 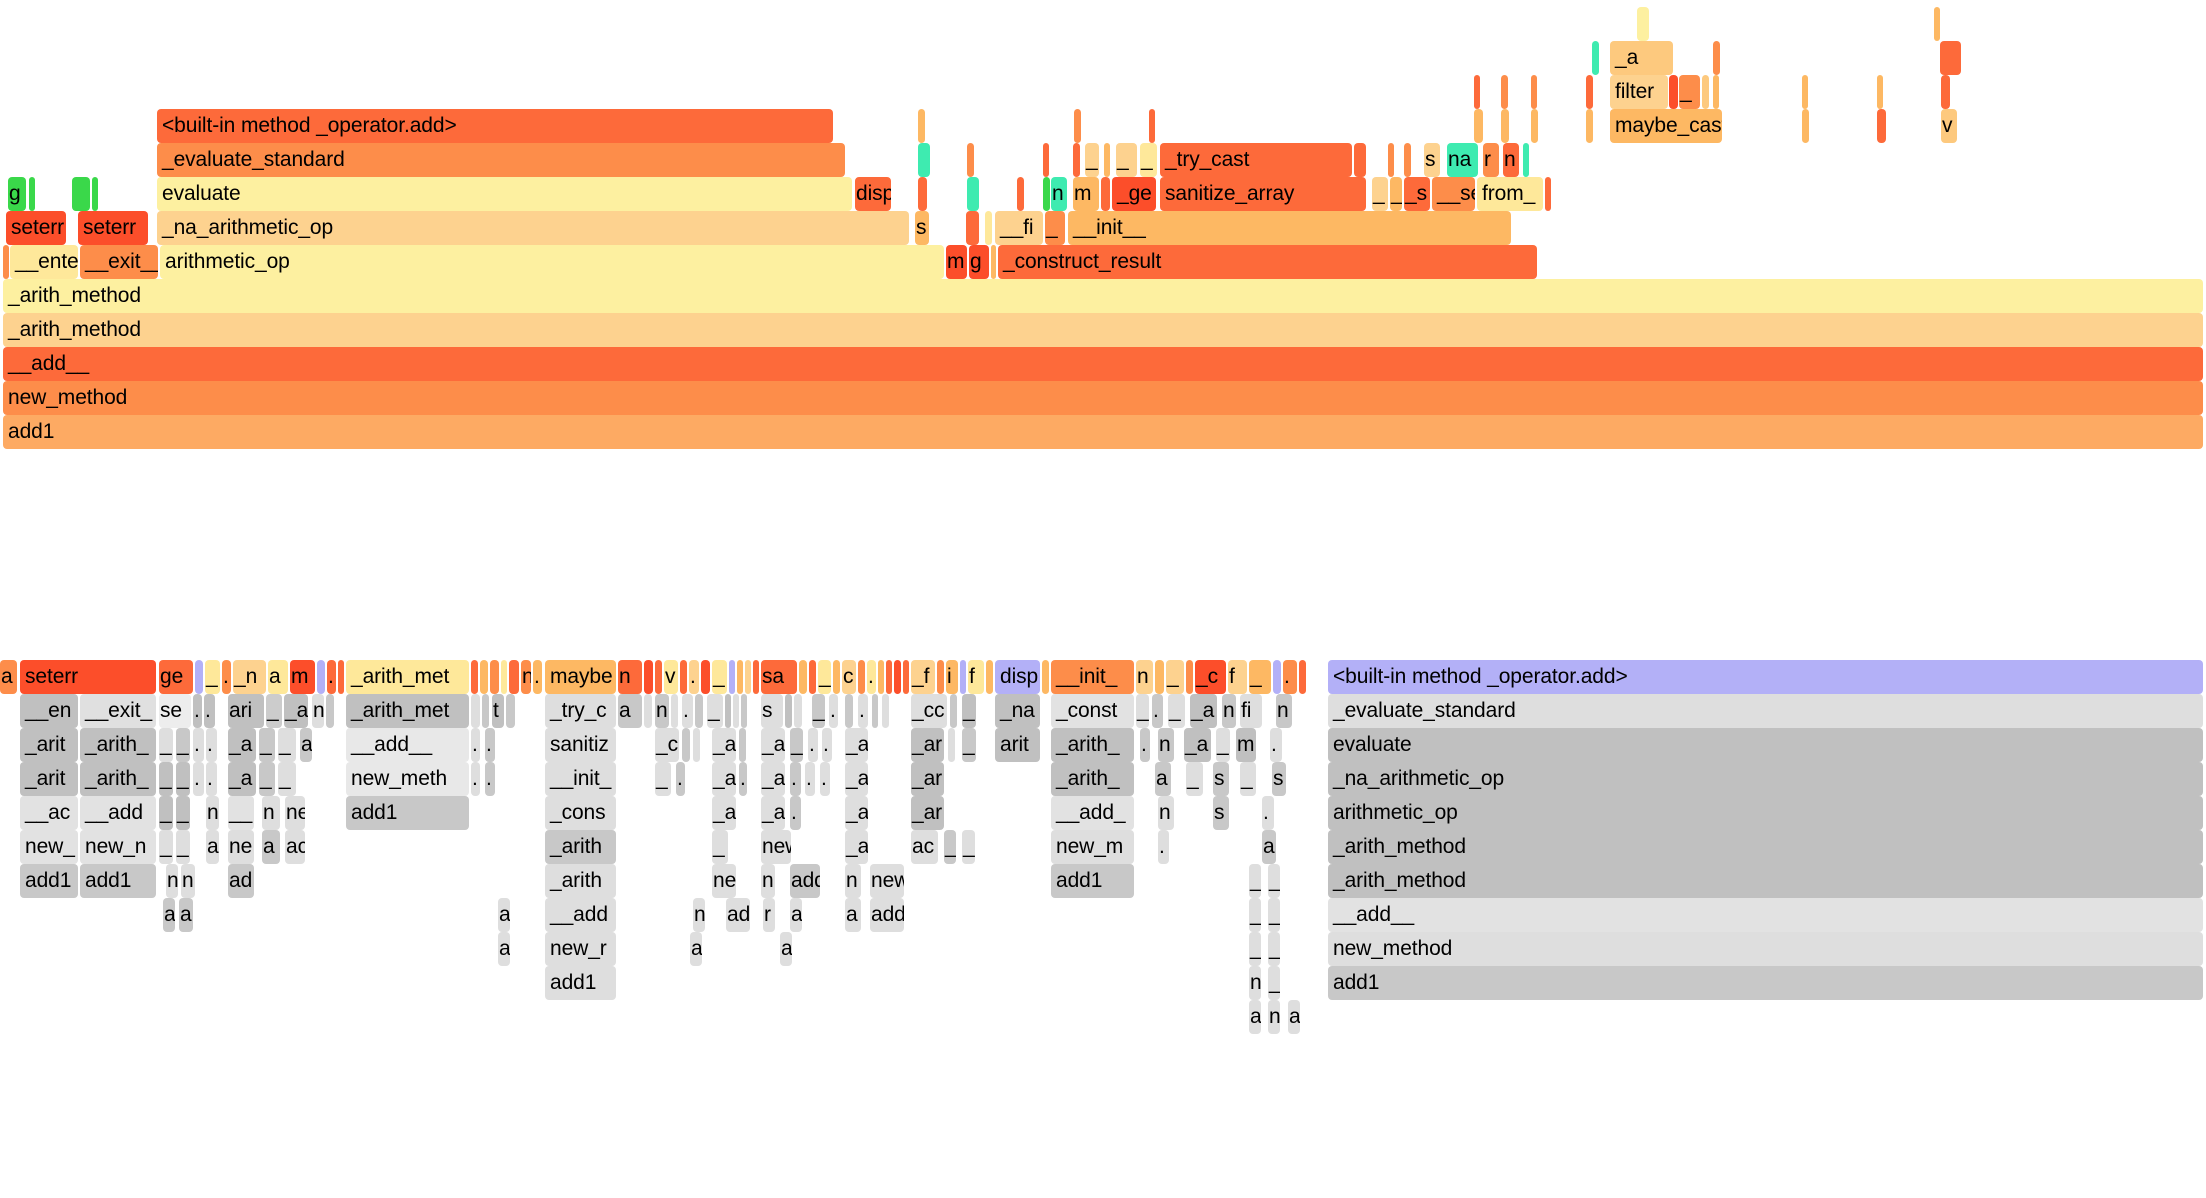 I want to click on flamegraph-frame: _arith_method, so click(x=1765, y=881).